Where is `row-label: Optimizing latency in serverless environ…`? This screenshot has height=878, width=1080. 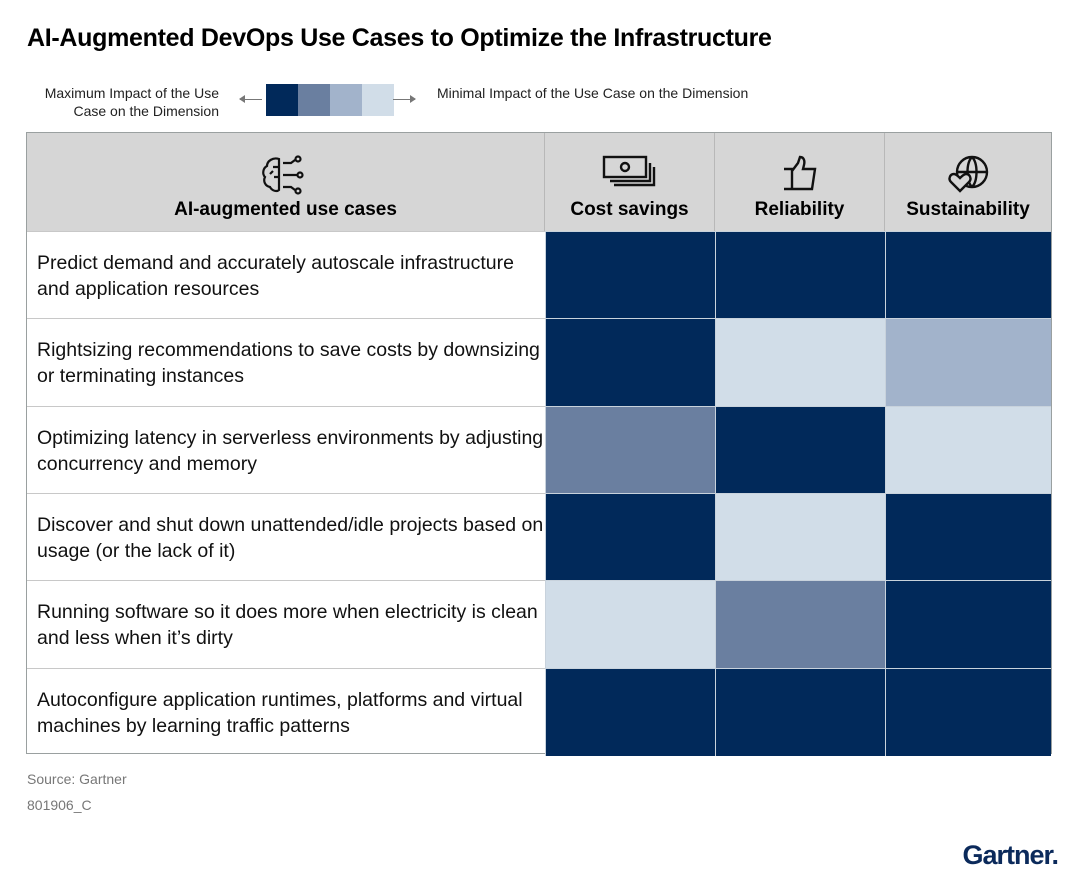
row-label: Optimizing latency in serverless environ… is located at coordinates (286, 449).